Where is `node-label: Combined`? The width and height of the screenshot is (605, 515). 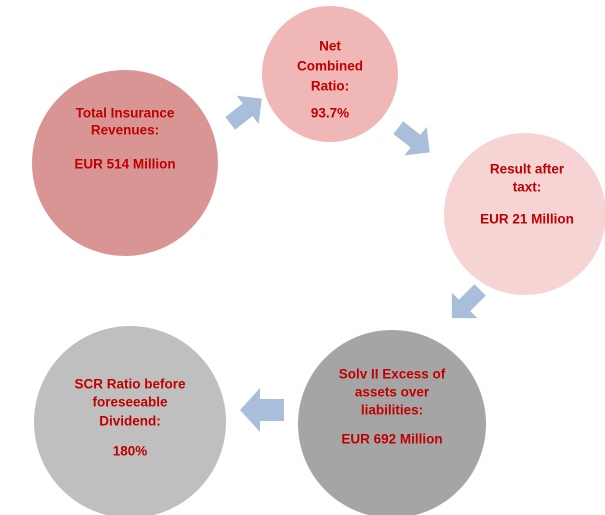 node-label: Combined is located at coordinates (330, 66).